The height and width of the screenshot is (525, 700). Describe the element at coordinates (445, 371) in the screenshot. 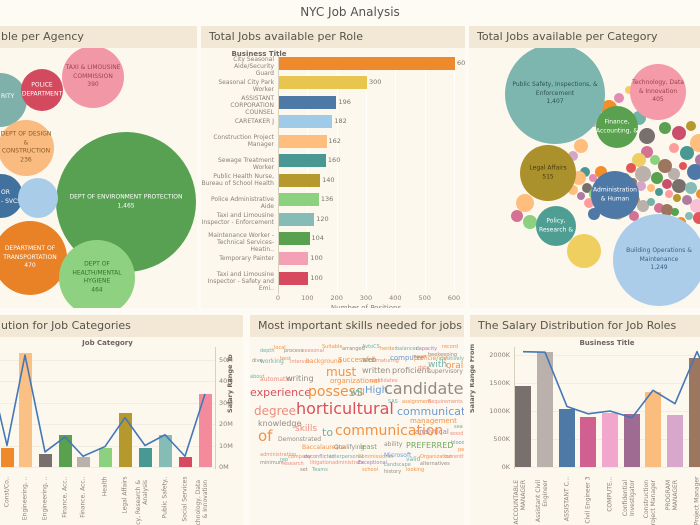

I see `word-cloud-term: supervisory` at that location.